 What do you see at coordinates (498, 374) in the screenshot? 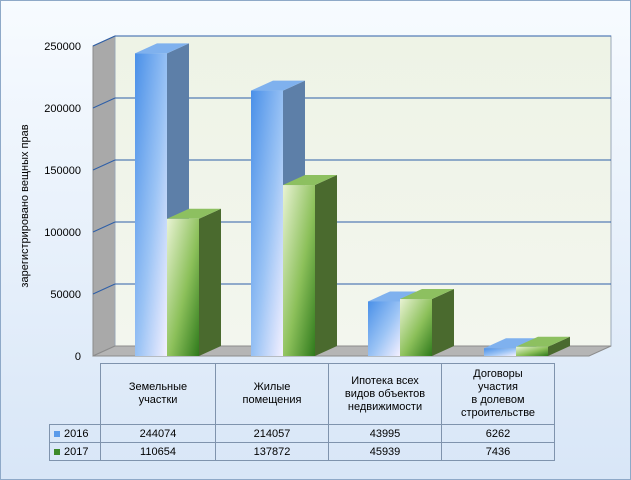
I see `category-label: Договоры` at bounding box center [498, 374].